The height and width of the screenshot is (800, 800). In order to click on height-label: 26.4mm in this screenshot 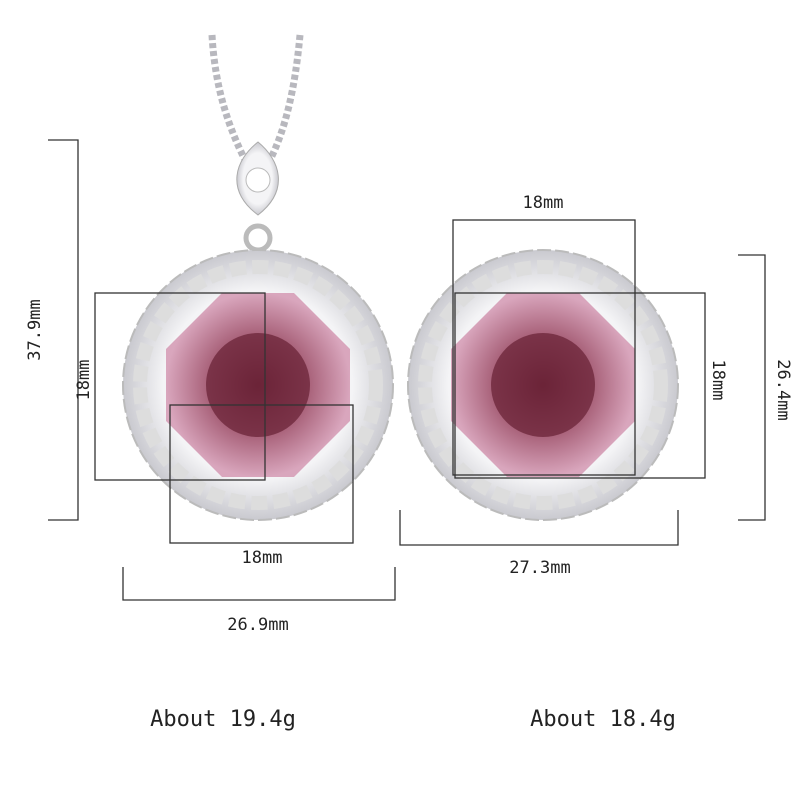, I will do `click(783, 389)`.